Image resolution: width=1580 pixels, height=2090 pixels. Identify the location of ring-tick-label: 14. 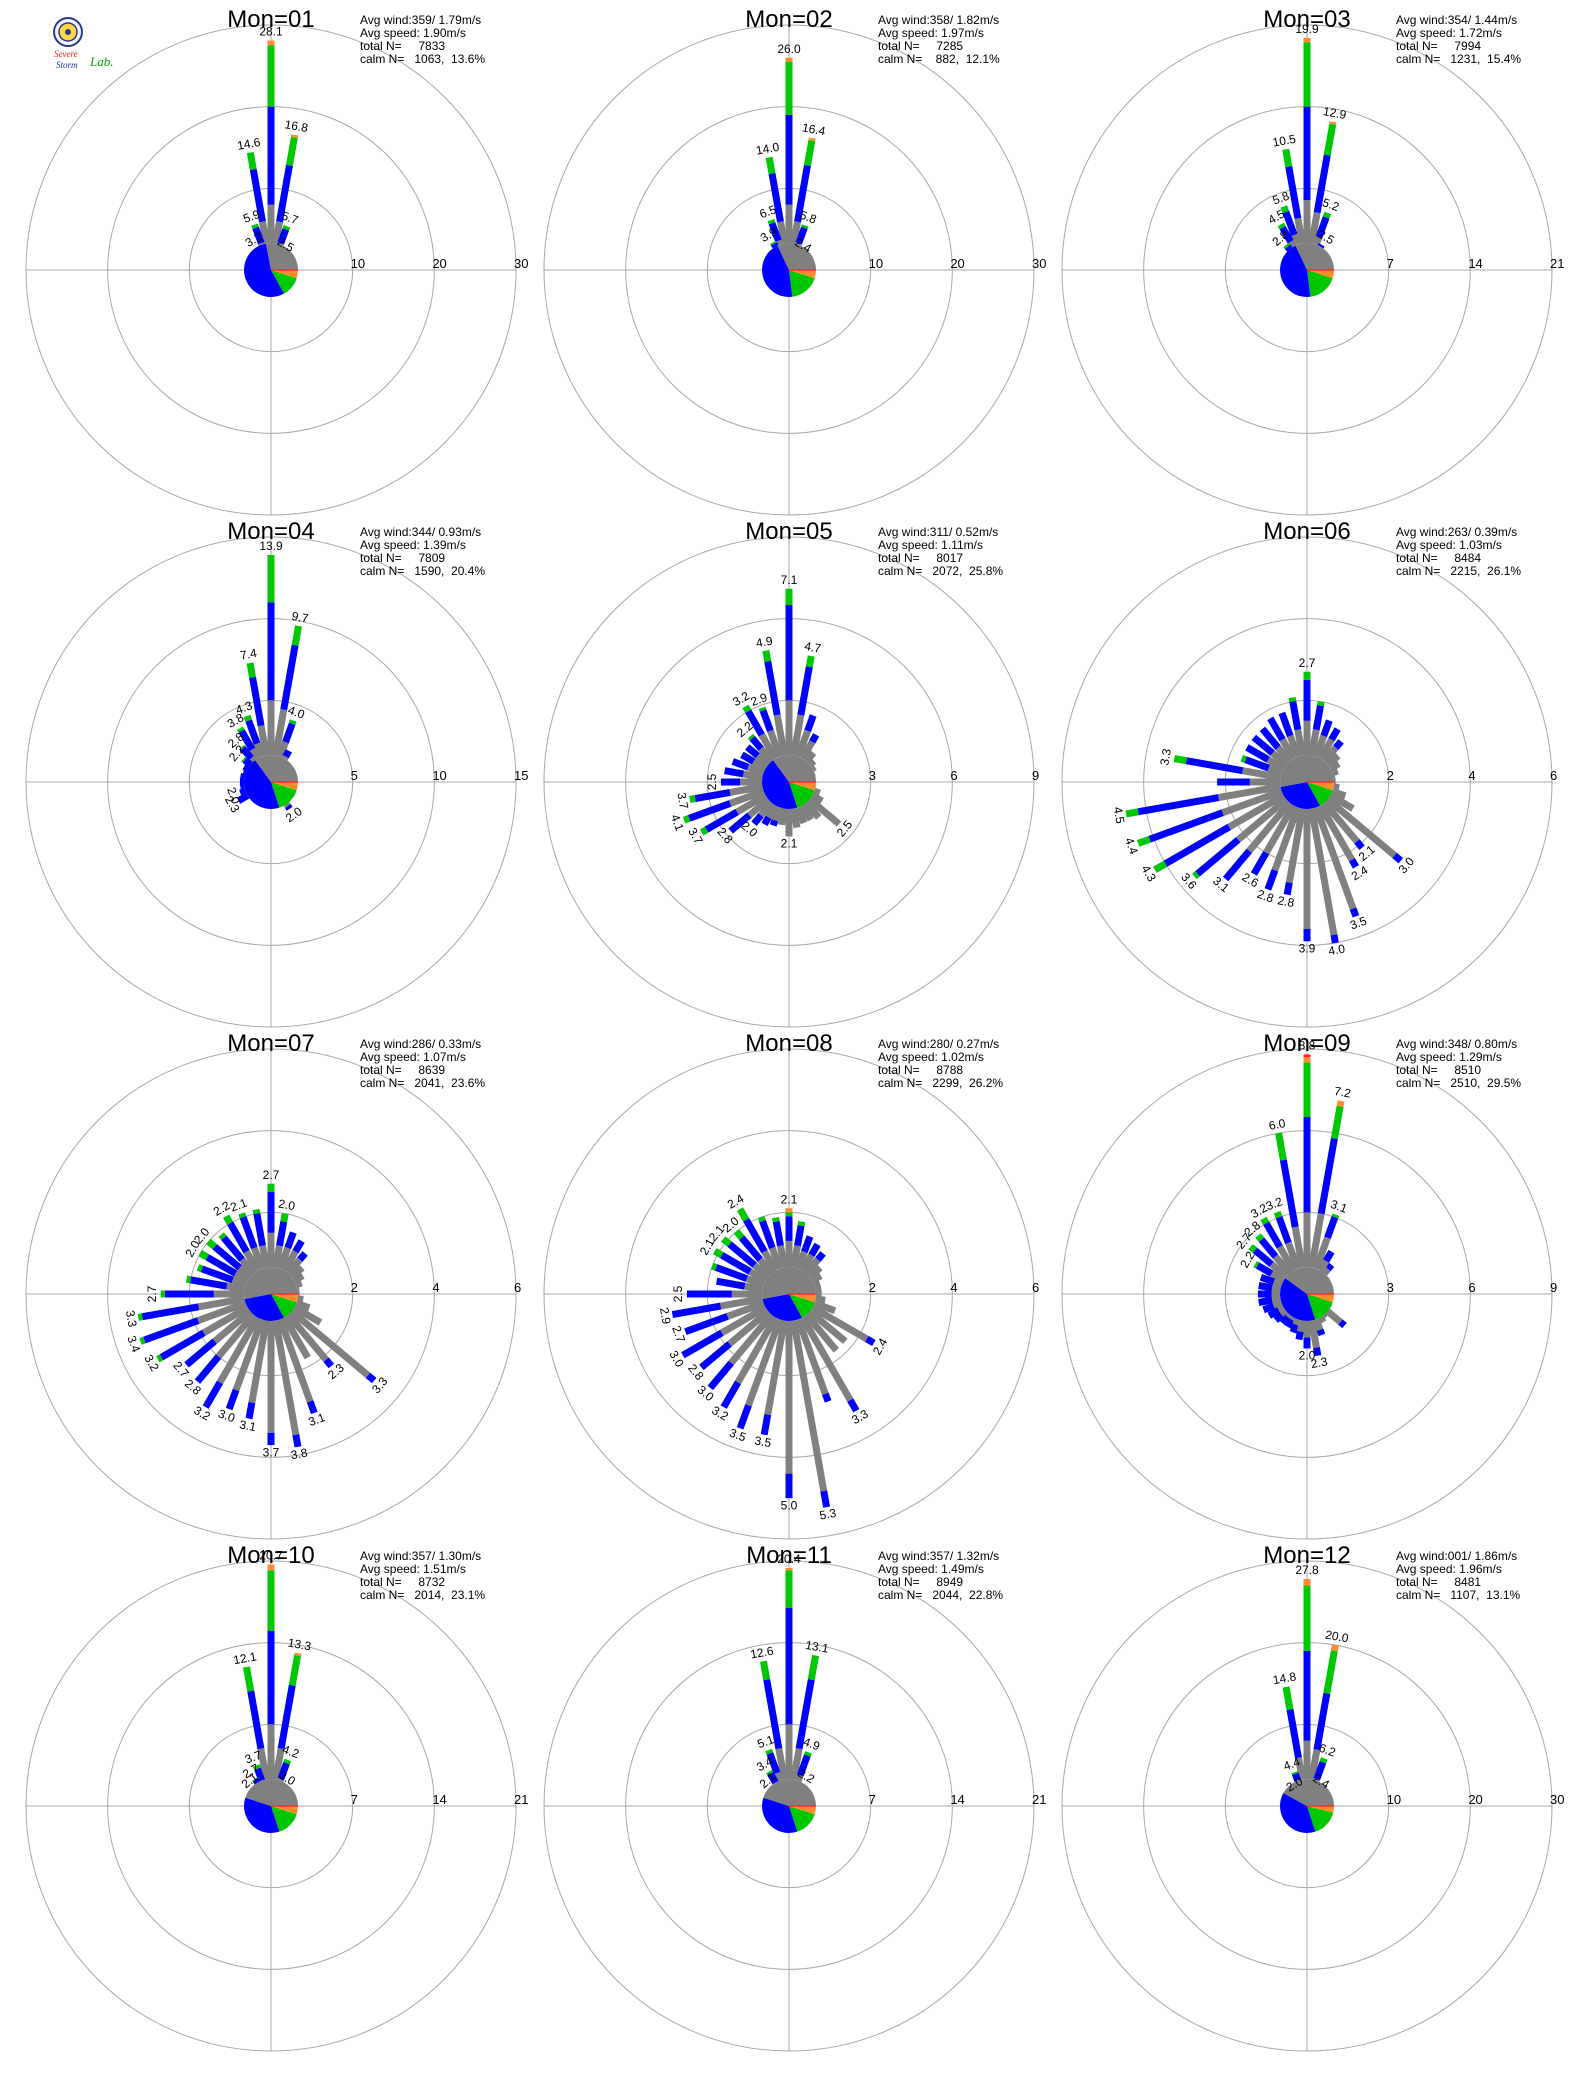
(957, 1799).